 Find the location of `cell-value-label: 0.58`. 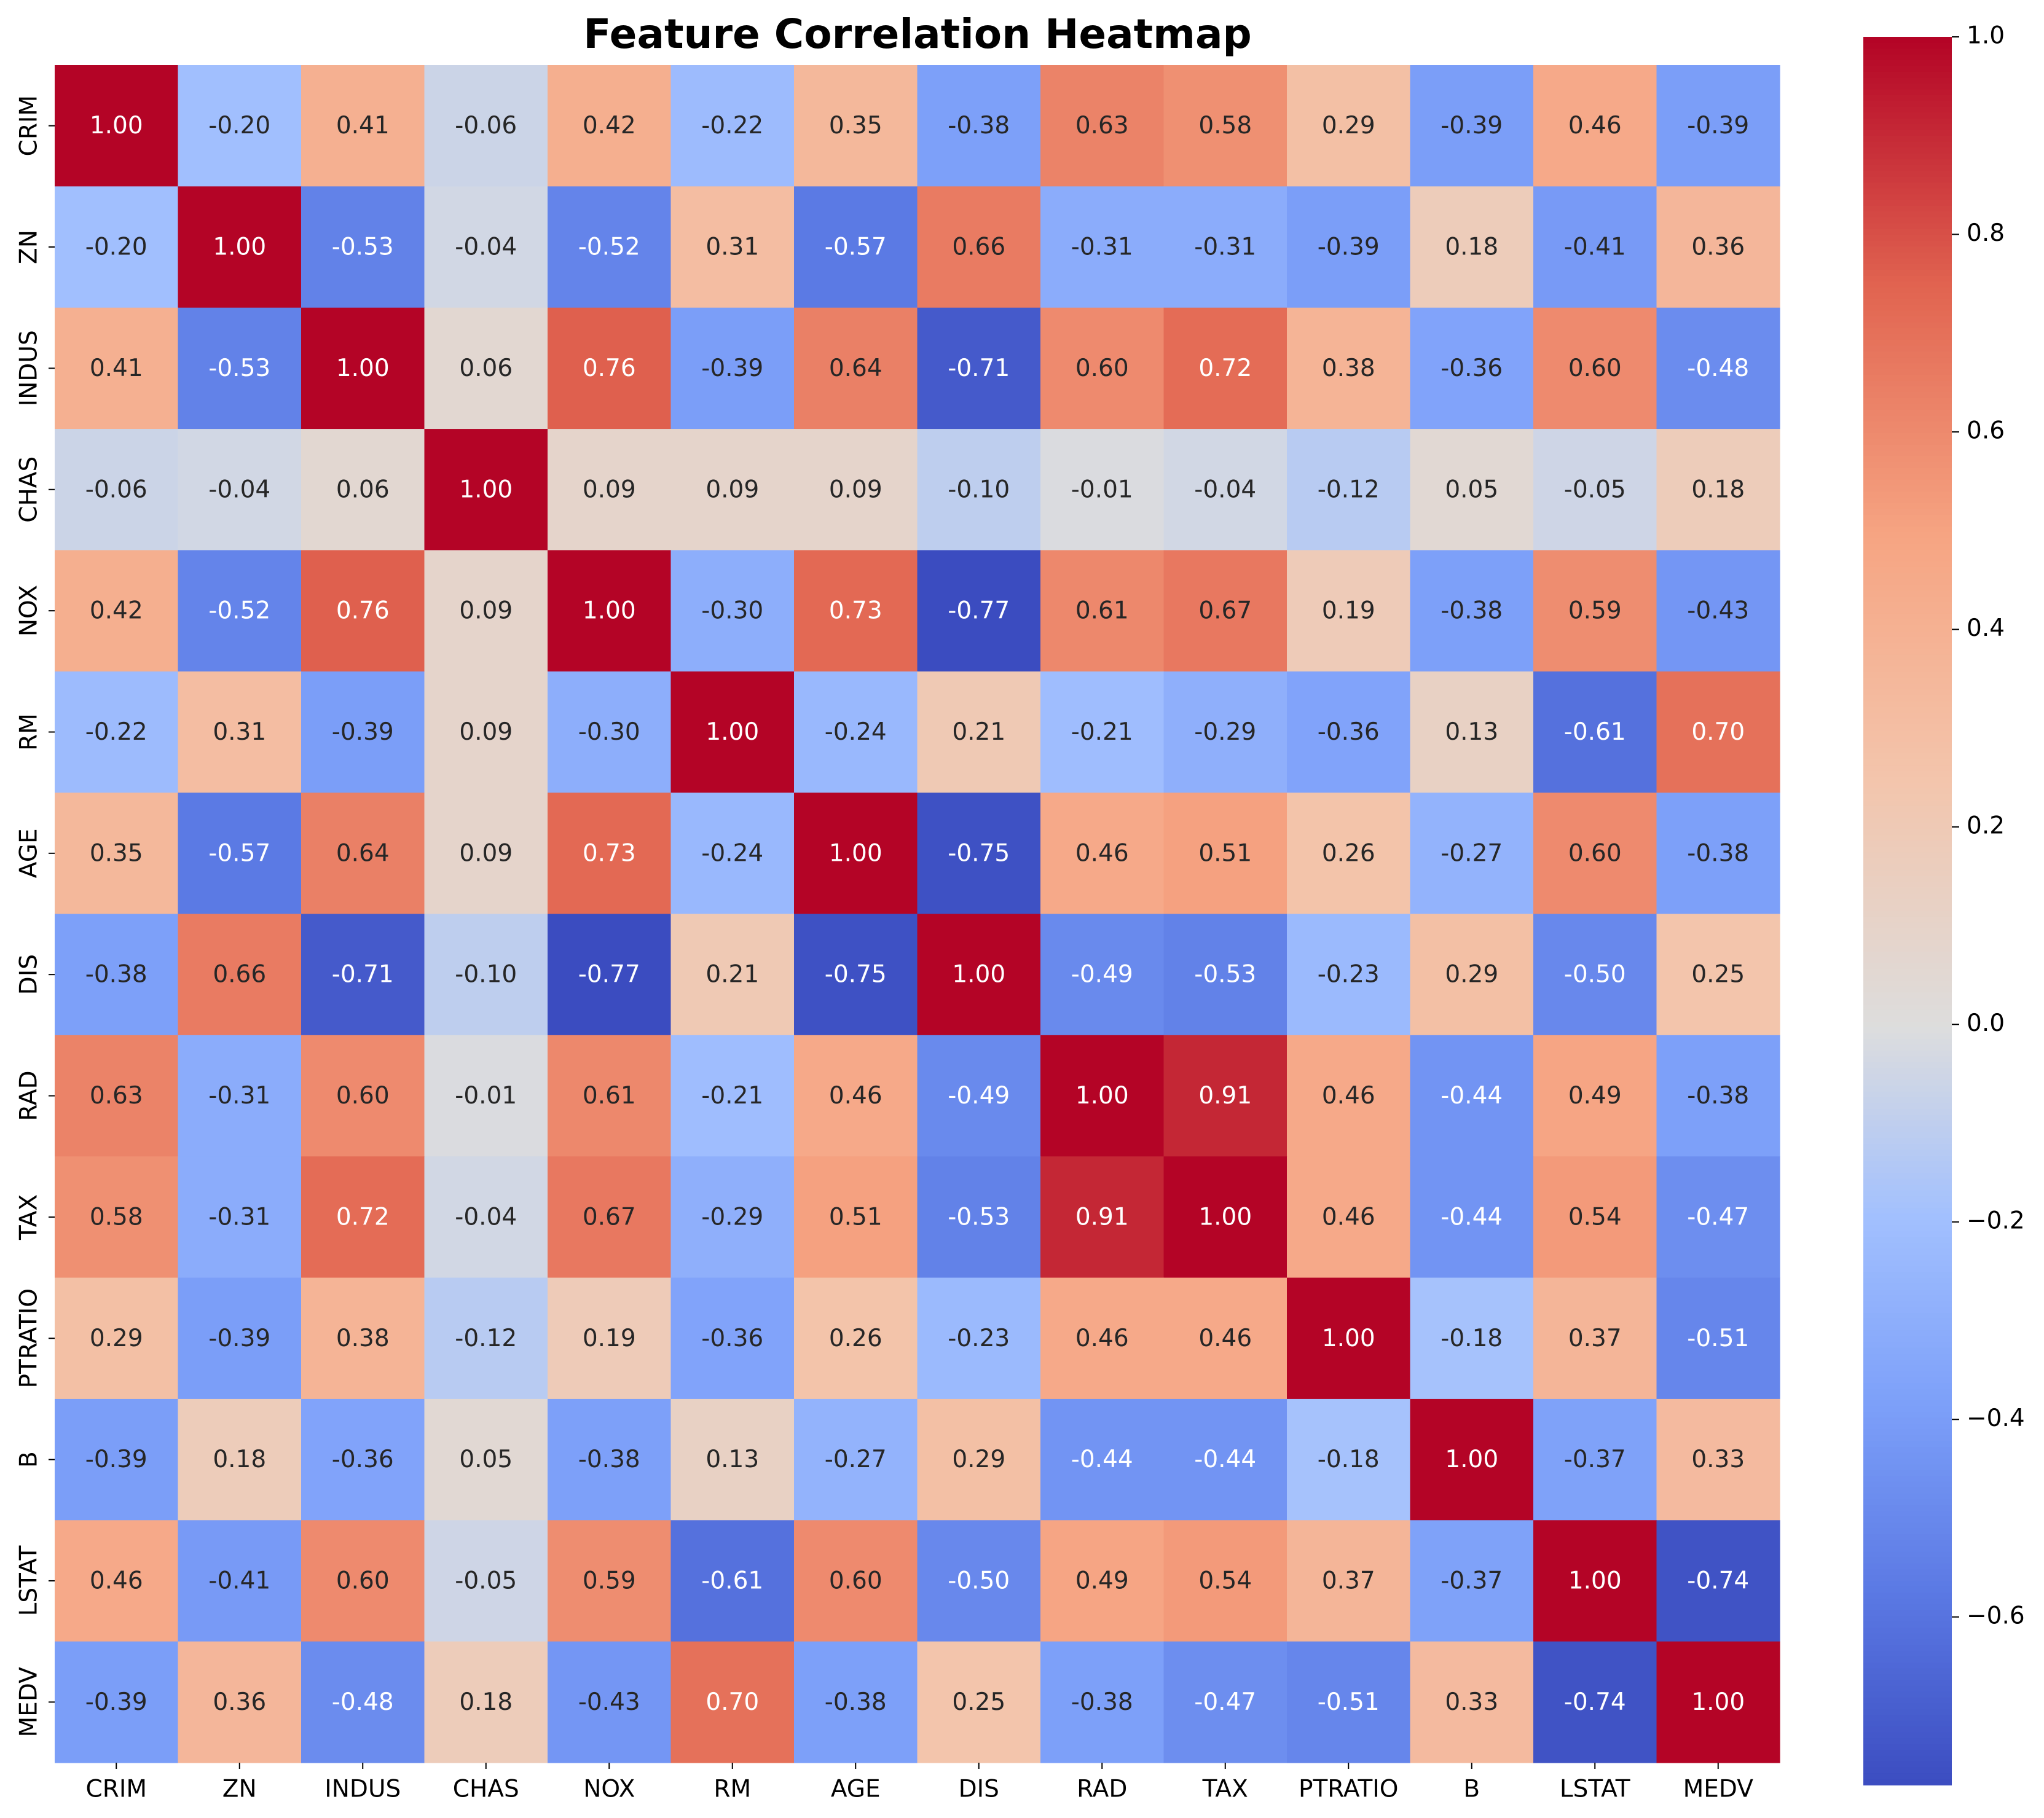

cell-value-label: 0.58 is located at coordinates (1225, 125).